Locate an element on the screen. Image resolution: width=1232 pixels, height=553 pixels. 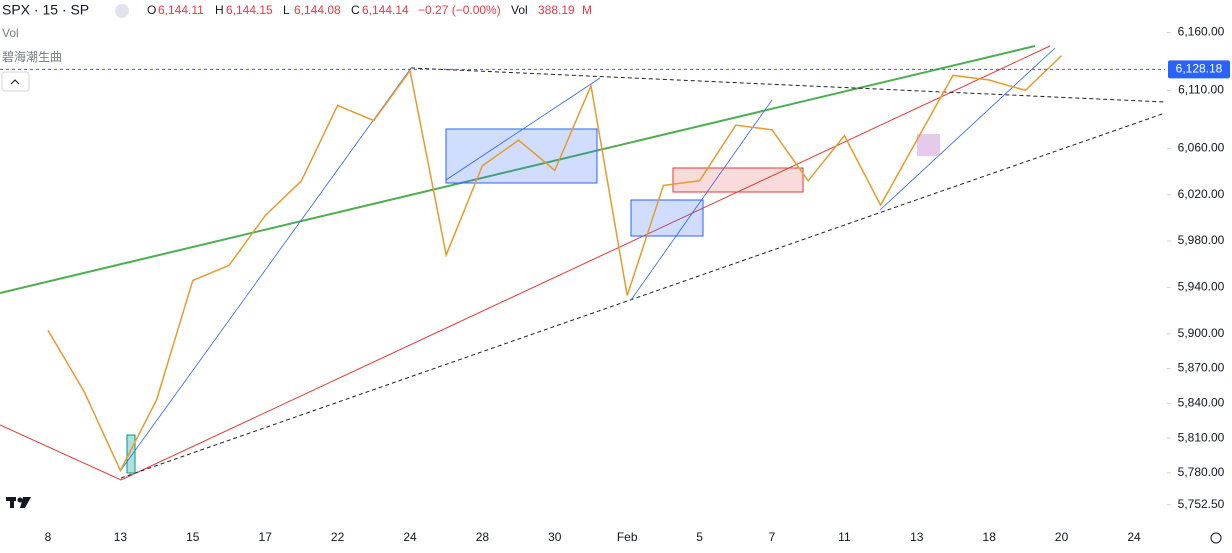
last-price-box is located at coordinates (1199, 69).